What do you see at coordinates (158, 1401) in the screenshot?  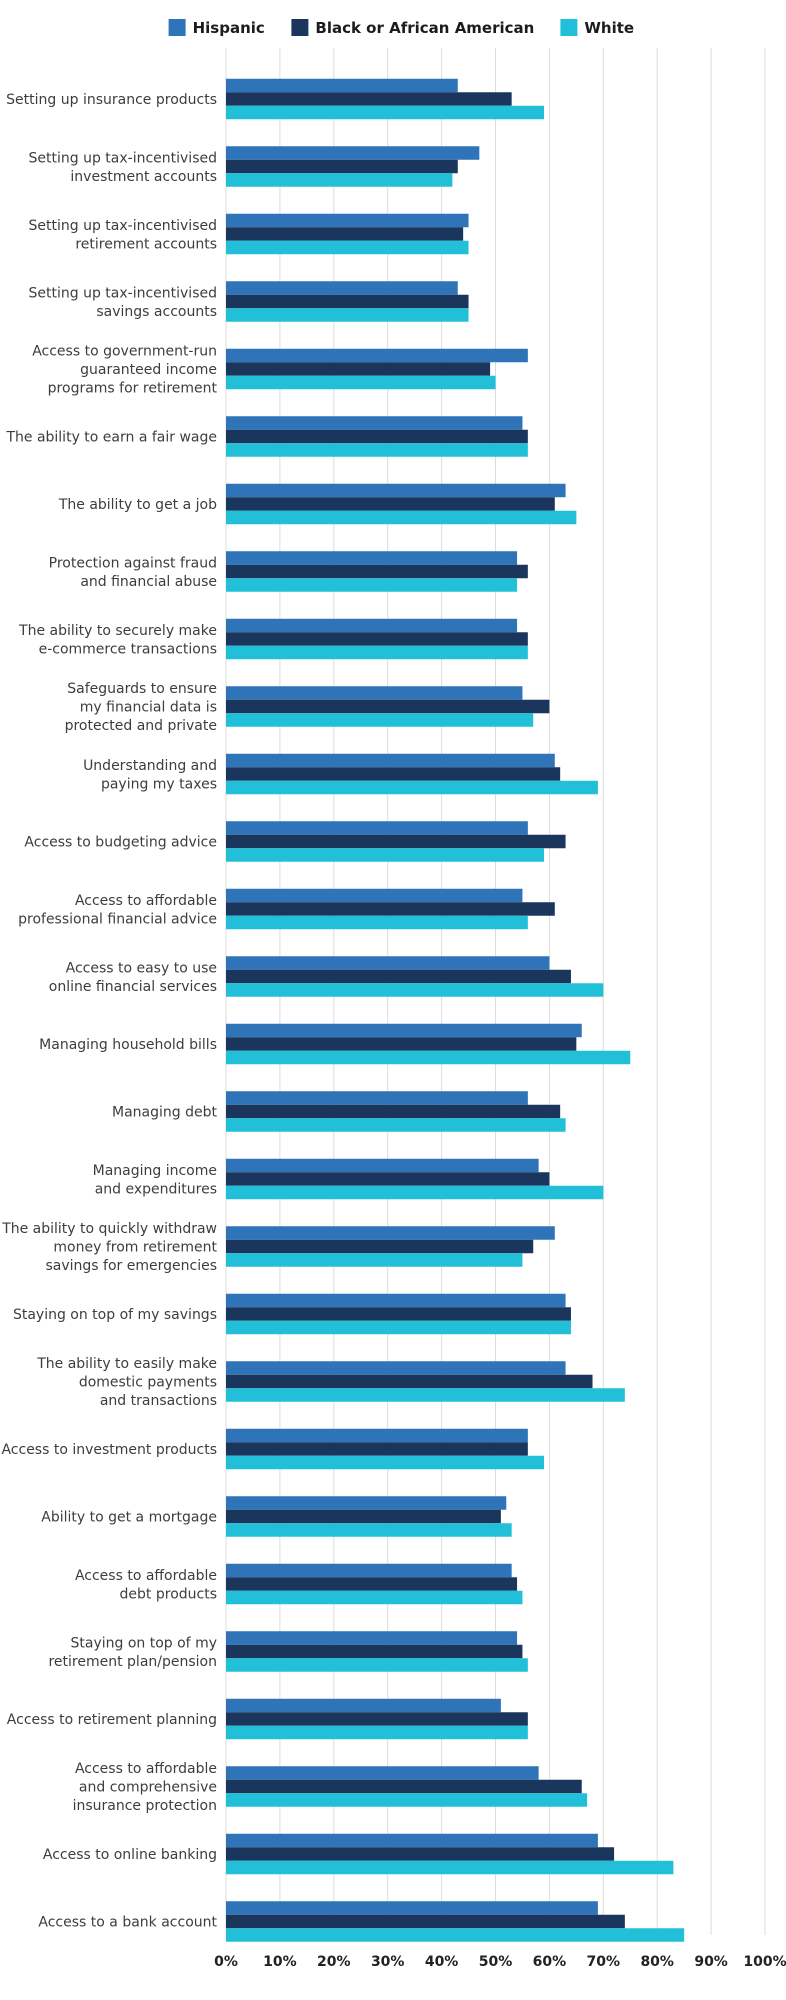 I see `category-label: and transactions` at bounding box center [158, 1401].